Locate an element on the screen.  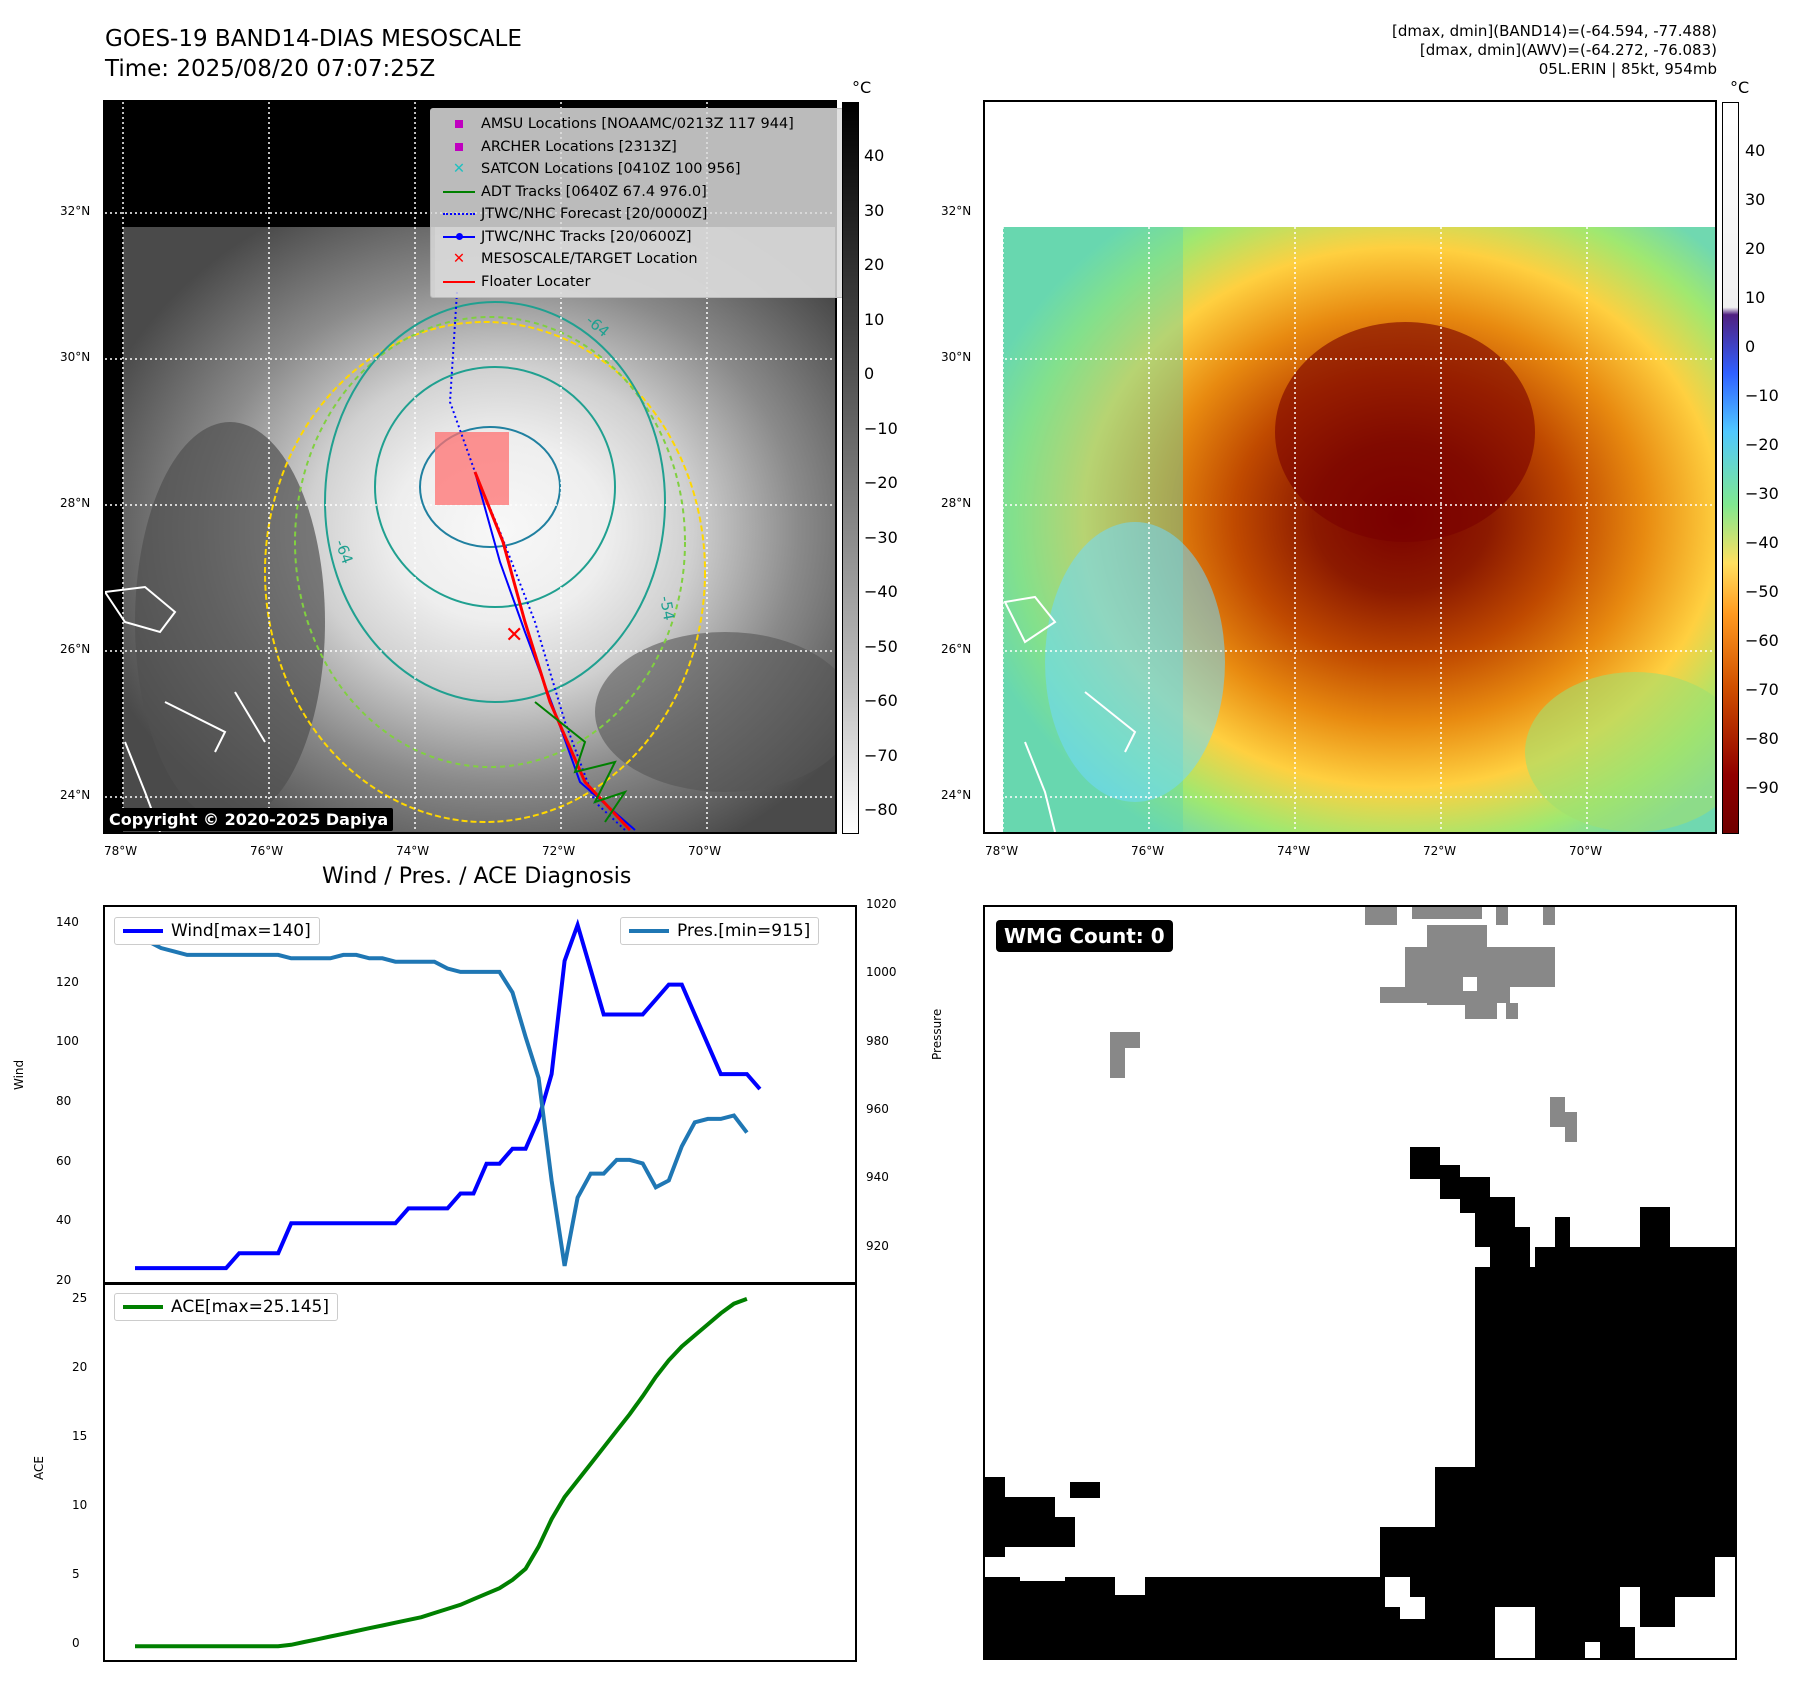
ace-chart is located at coordinates (441, 1473).